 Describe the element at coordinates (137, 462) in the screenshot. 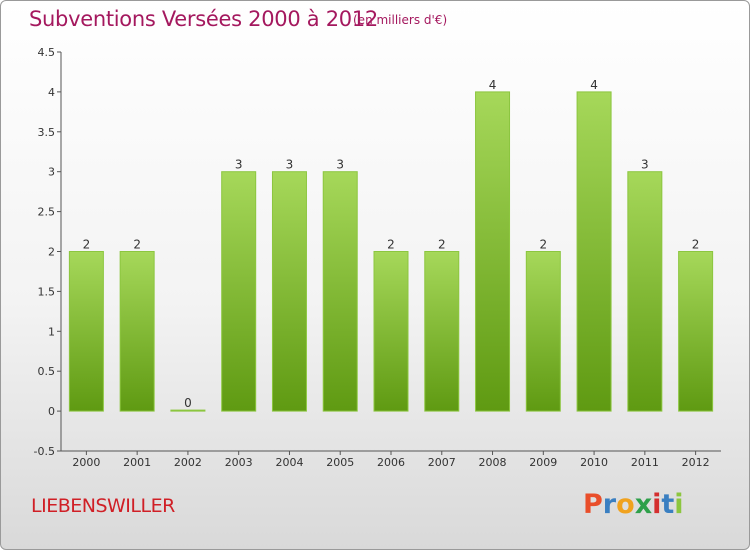

I see `x-tick-label: 2001` at that location.